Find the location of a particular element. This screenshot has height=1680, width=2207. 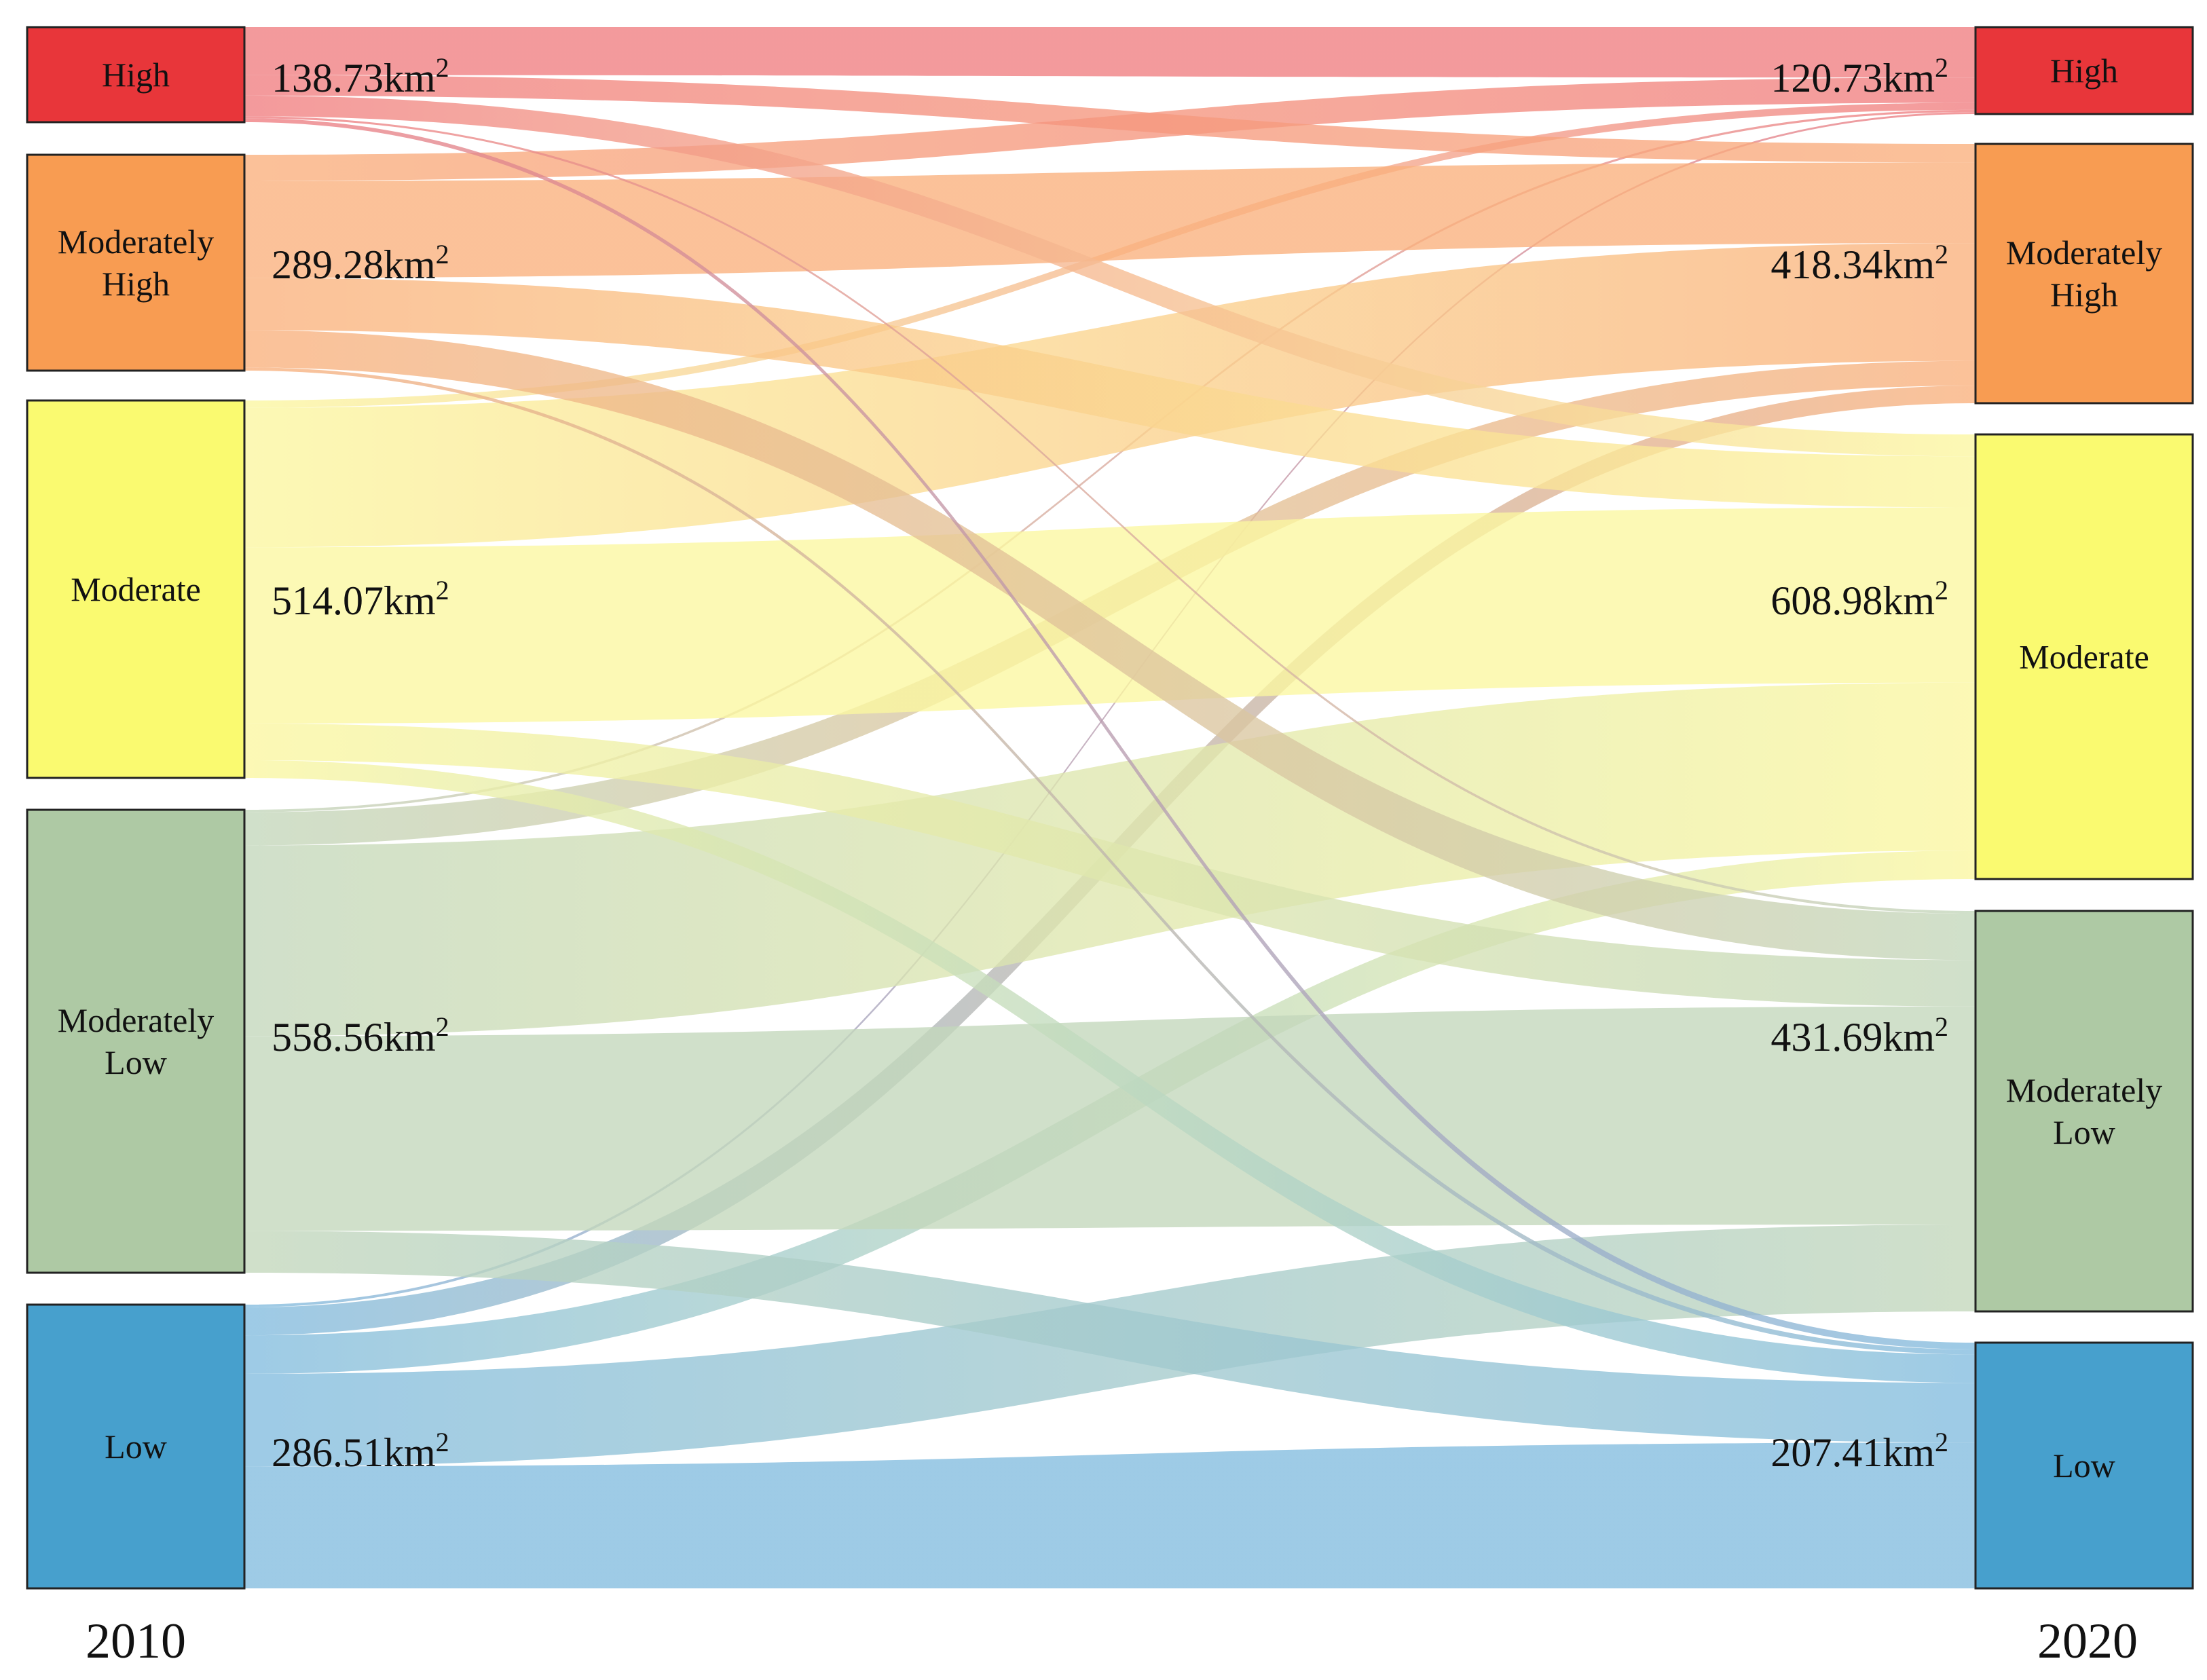

node-2020-moderately-low is located at coordinates (2084, 1112).